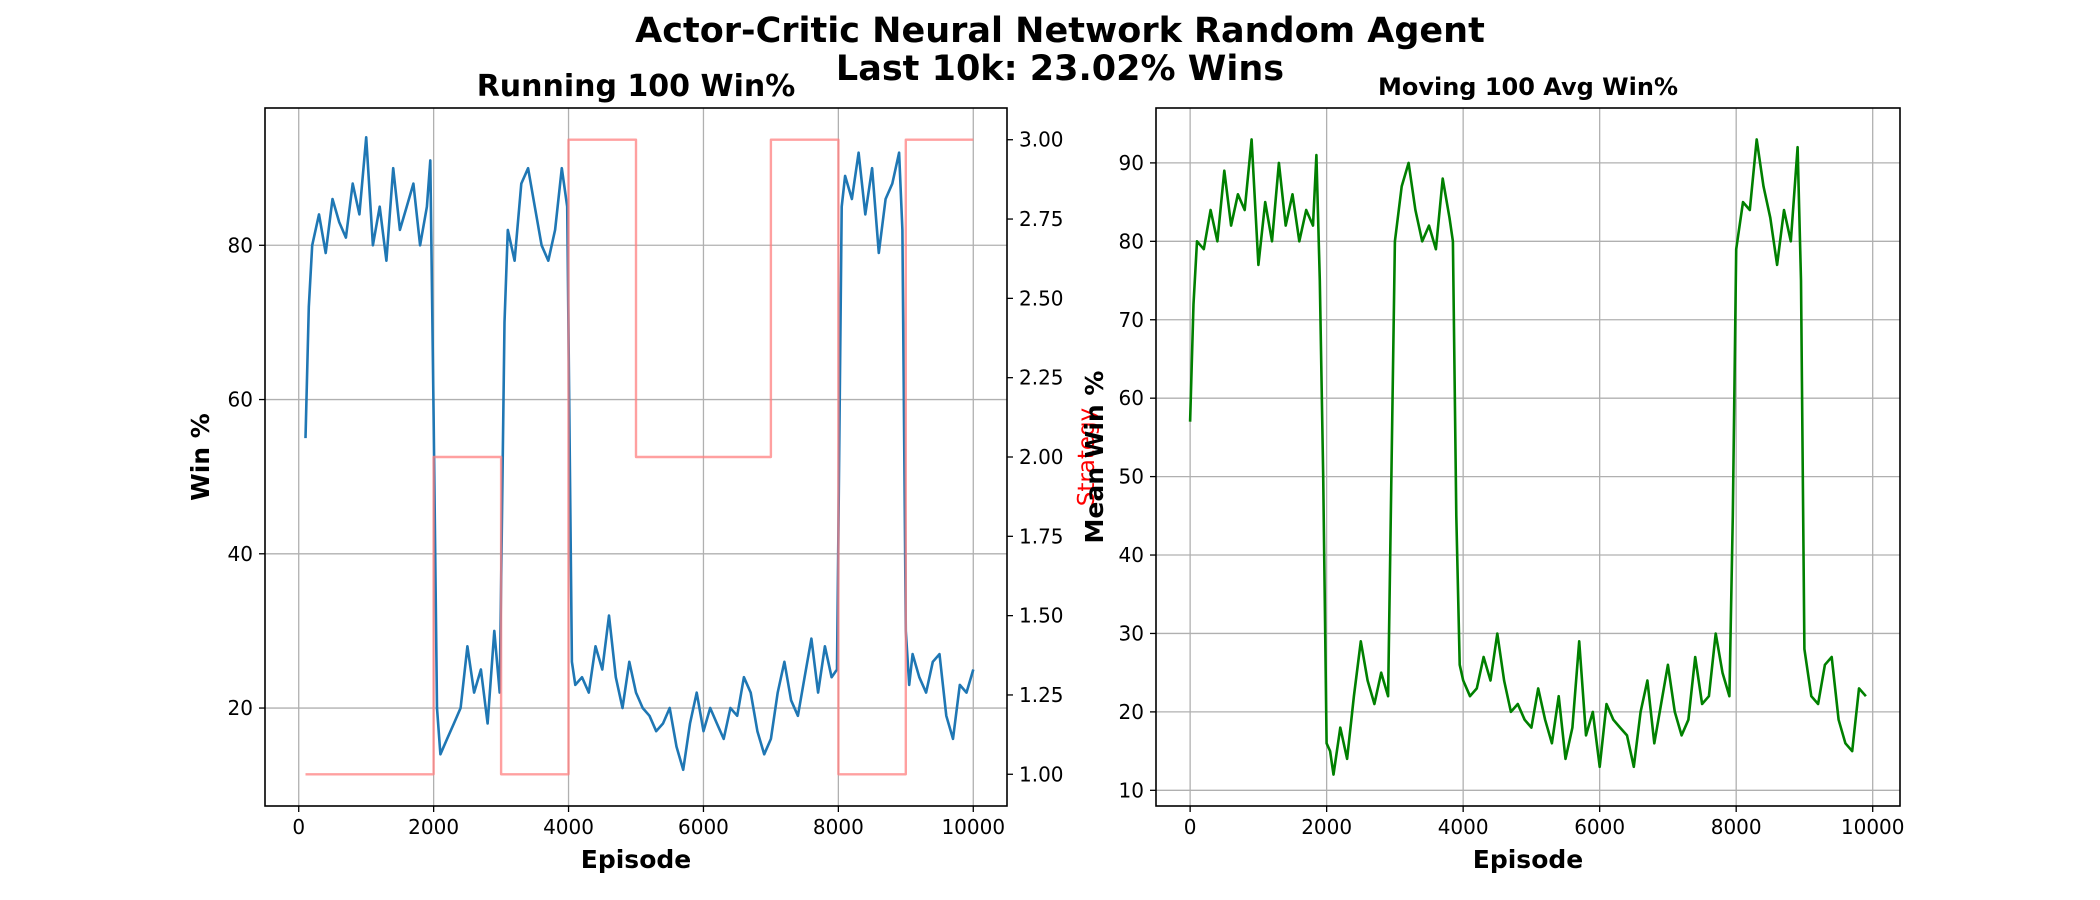 The height and width of the screenshot is (900, 2100). What do you see at coordinates (1528, 87) in the screenshot?
I see `chart2-title: Moving 100 Avg Win%` at bounding box center [1528, 87].